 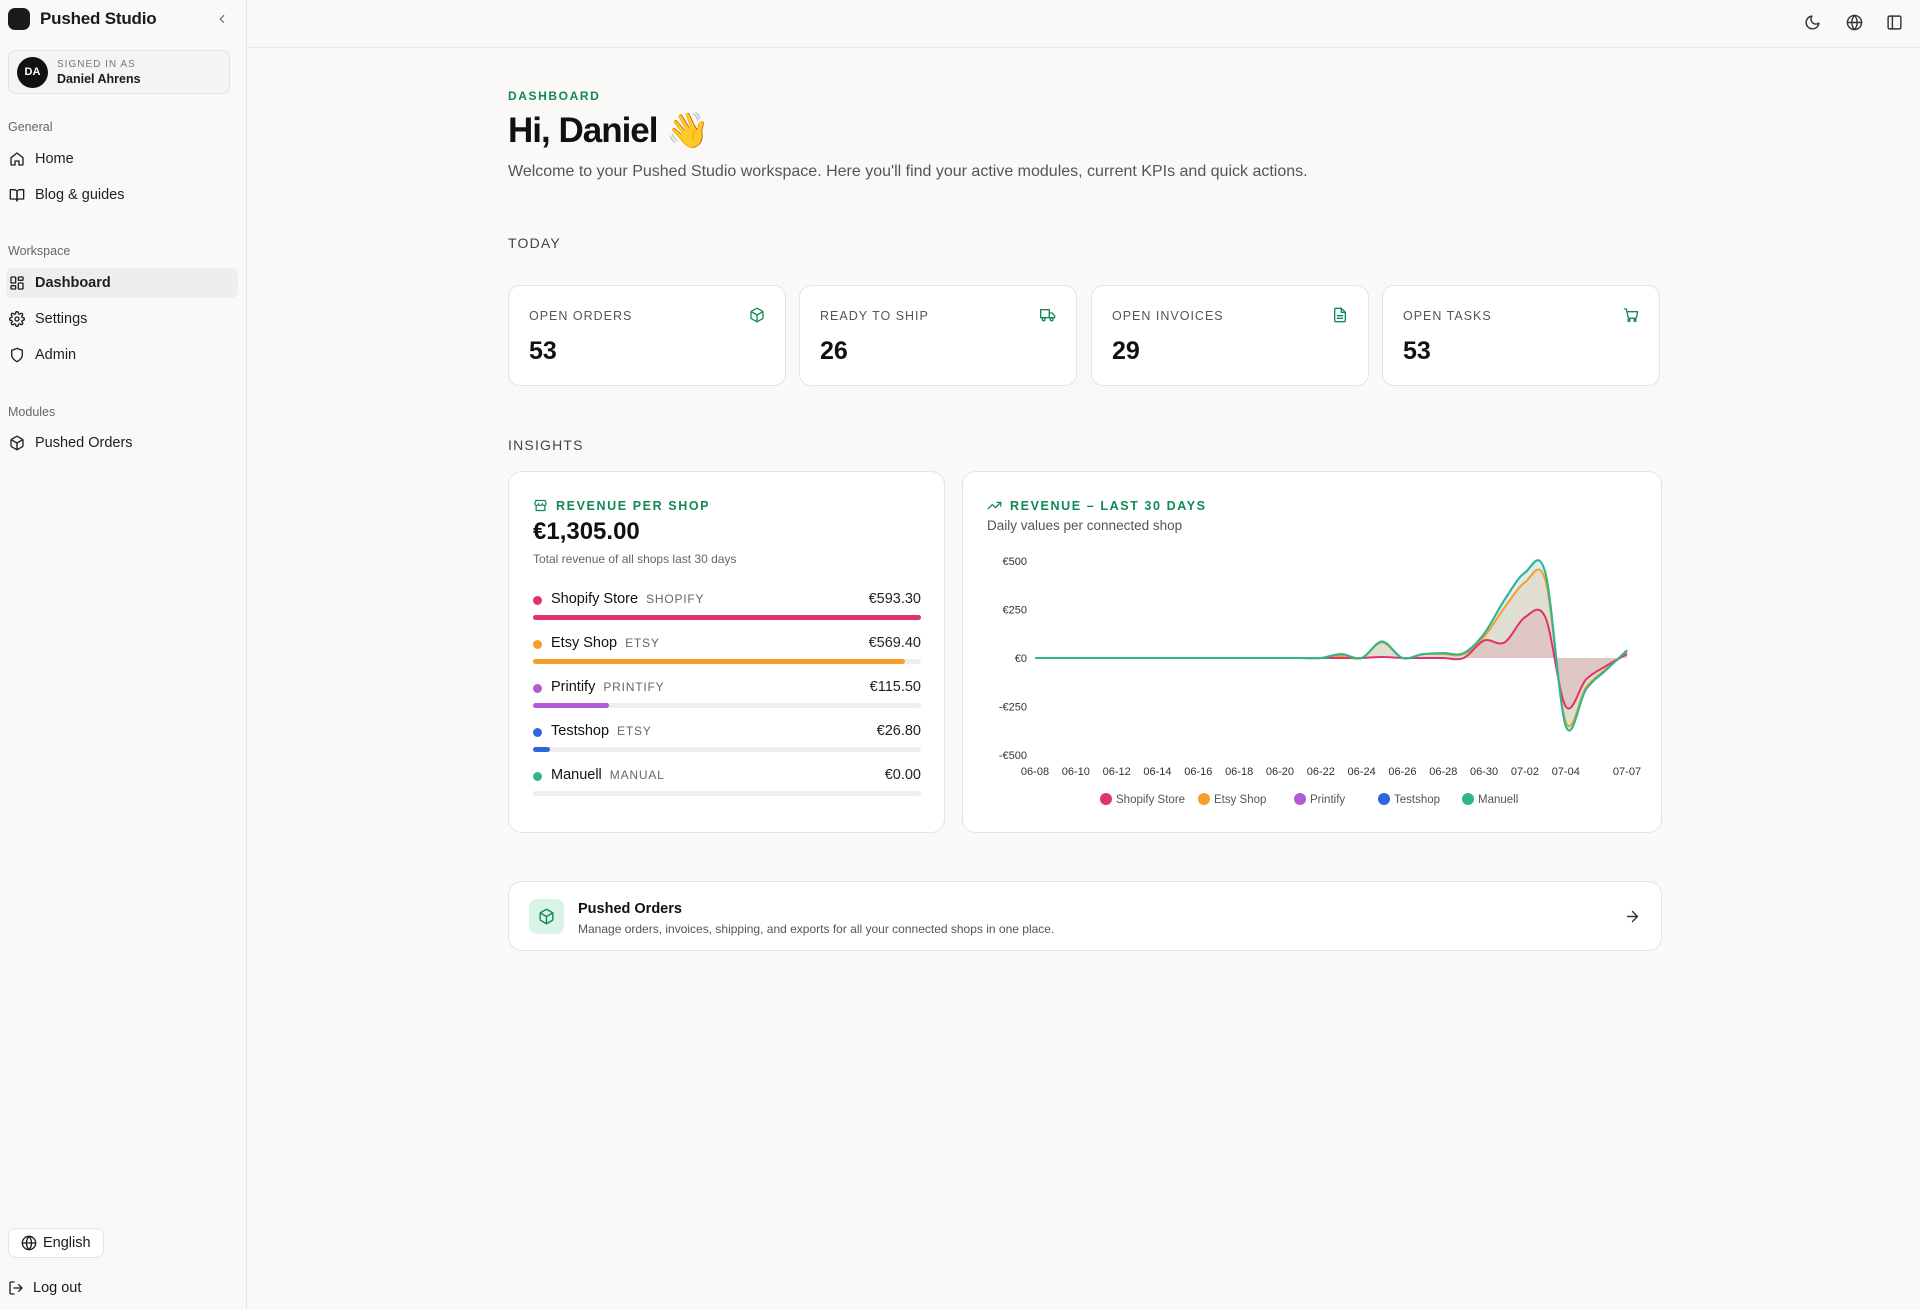 What do you see at coordinates (1498, 800) in the screenshot?
I see `legend-label: Manuell` at bounding box center [1498, 800].